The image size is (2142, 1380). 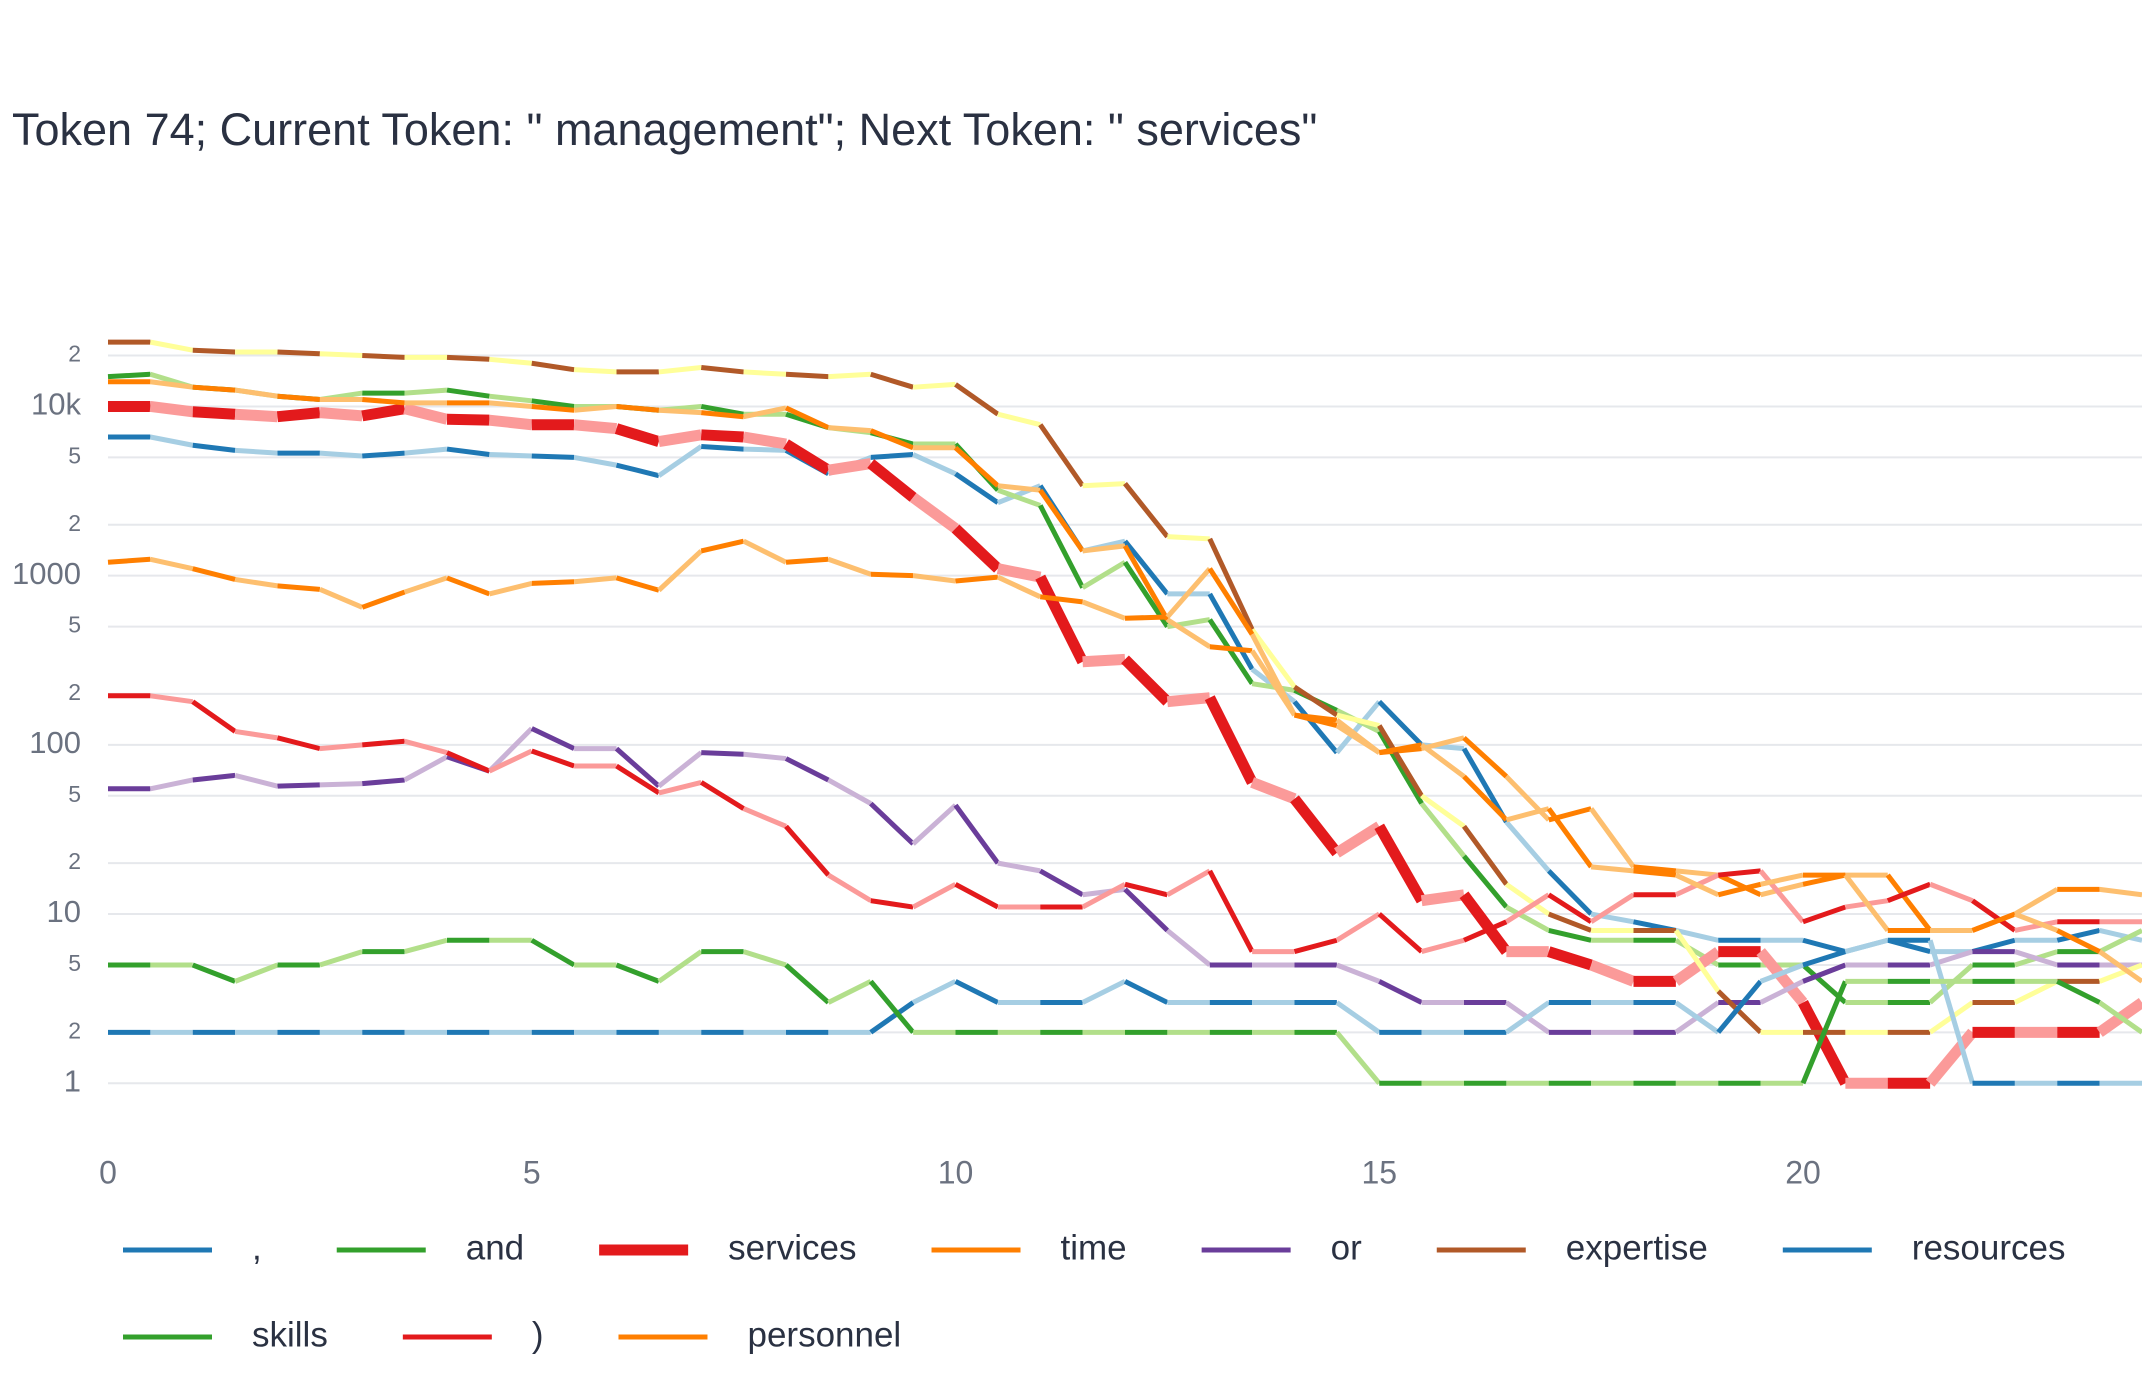 I want to click on legend-item: and, so click(x=430, y=1247).